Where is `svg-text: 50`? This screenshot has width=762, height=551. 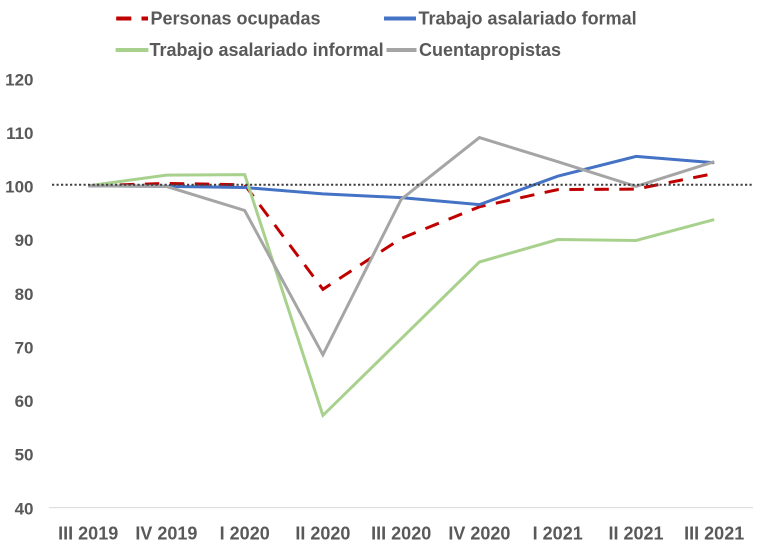 svg-text: 50 is located at coordinates (24, 455).